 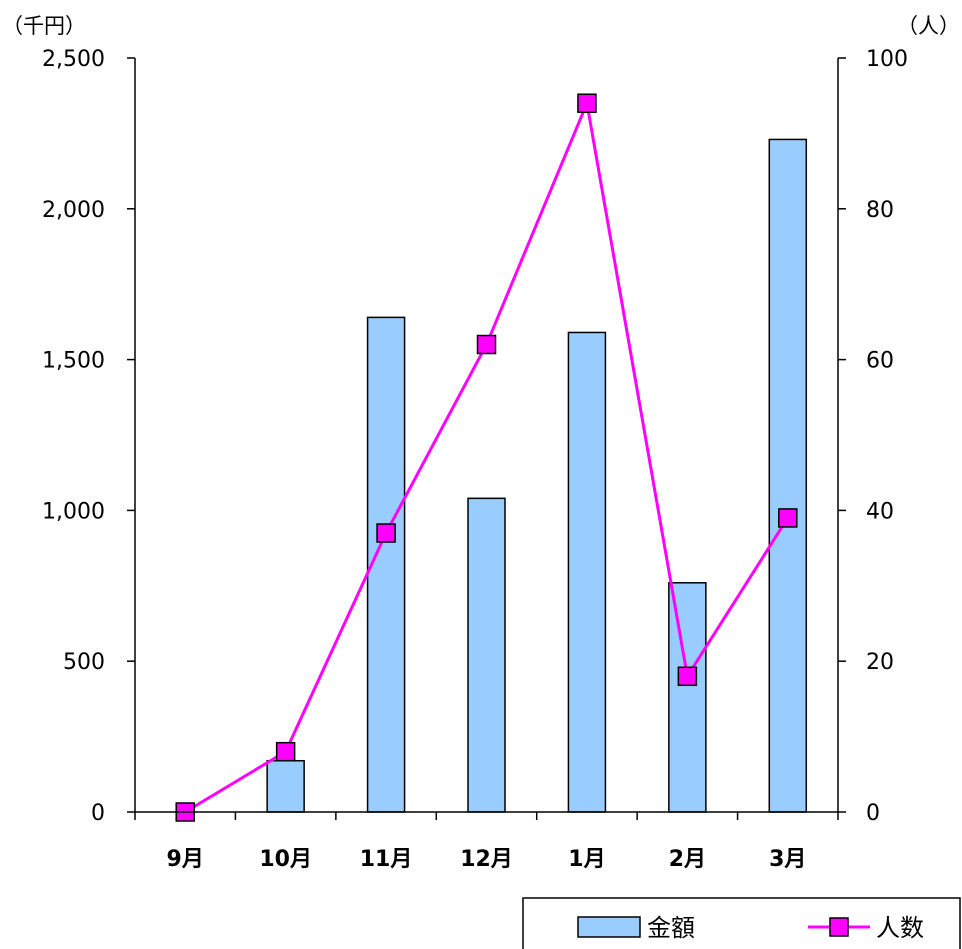 What do you see at coordinates (185, 859) in the screenshot?
I see `category-label: 9月` at bounding box center [185, 859].